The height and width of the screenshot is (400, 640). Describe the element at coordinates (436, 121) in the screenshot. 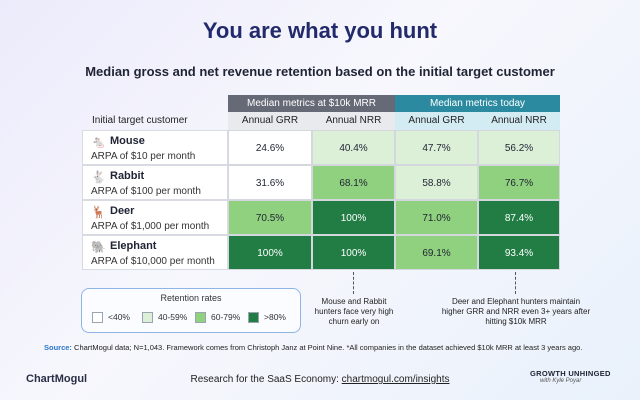

I see `column-header-grr-today: Annual GRR` at that location.